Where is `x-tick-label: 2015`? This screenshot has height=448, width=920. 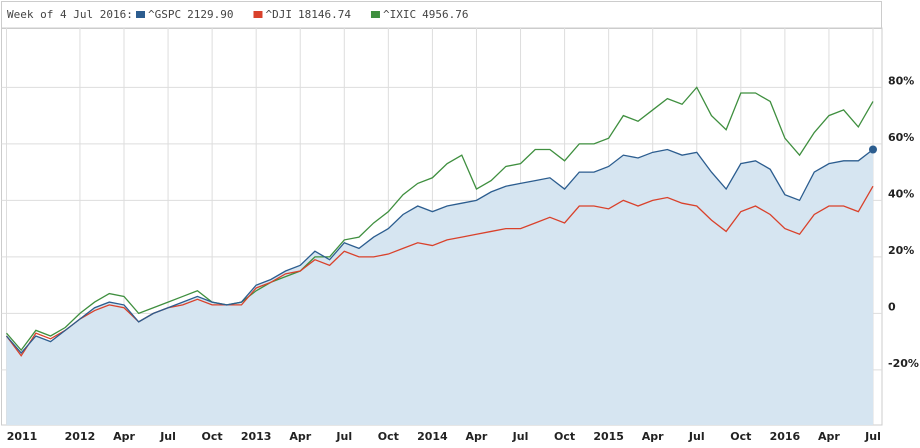
x-tick-label: 2015 is located at coordinates (608, 436).